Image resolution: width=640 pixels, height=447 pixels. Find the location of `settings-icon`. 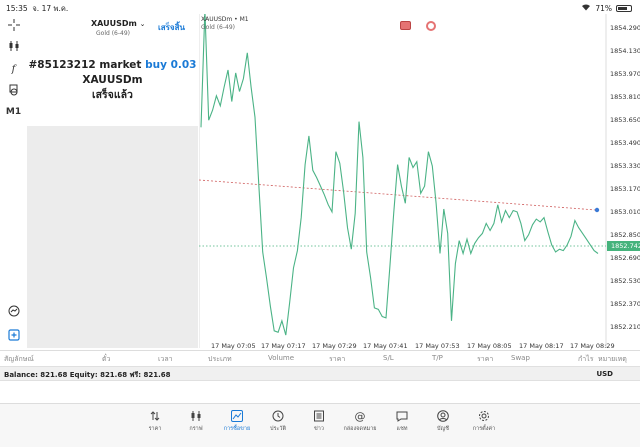

settings-icon is located at coordinates (484, 416).